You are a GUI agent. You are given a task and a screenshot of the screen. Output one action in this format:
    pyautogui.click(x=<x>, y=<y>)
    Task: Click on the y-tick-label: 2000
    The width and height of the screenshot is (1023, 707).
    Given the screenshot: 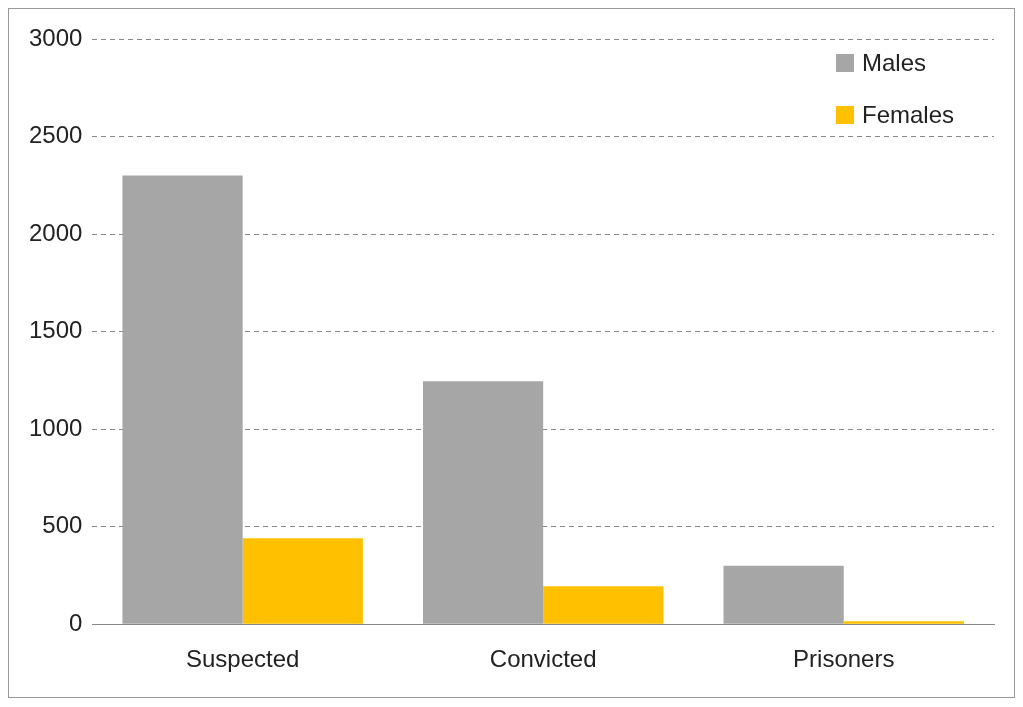 What is the action you would take?
    pyautogui.click(x=56, y=232)
    